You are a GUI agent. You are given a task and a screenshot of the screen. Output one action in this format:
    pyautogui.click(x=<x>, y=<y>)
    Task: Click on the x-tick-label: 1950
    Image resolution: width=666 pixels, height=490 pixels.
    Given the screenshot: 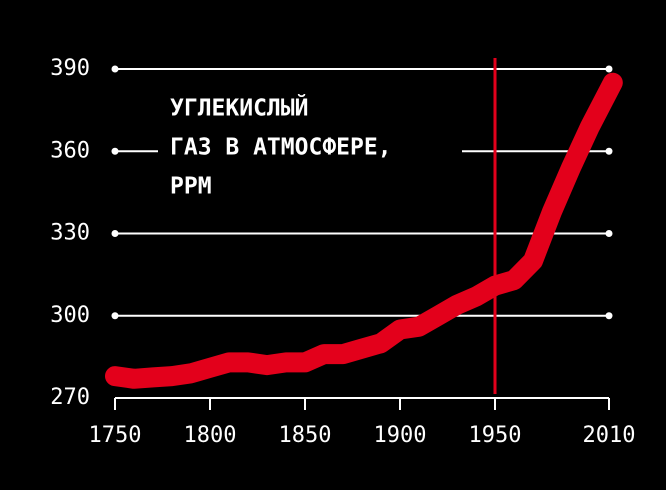 What is the action you would take?
    pyautogui.click(x=495, y=435)
    